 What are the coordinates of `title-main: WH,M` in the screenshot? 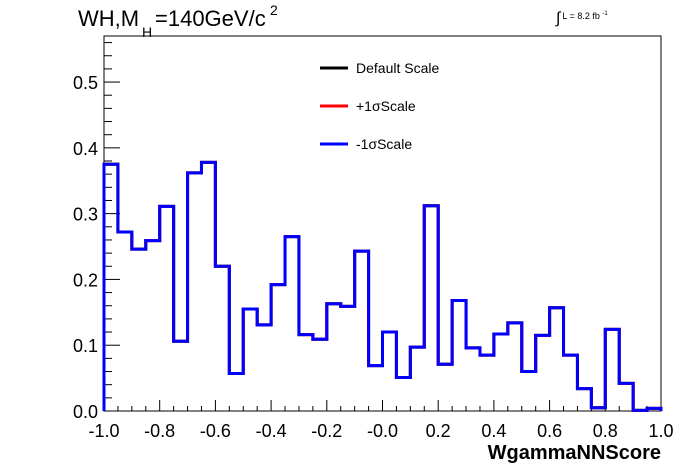 It's located at (109, 18).